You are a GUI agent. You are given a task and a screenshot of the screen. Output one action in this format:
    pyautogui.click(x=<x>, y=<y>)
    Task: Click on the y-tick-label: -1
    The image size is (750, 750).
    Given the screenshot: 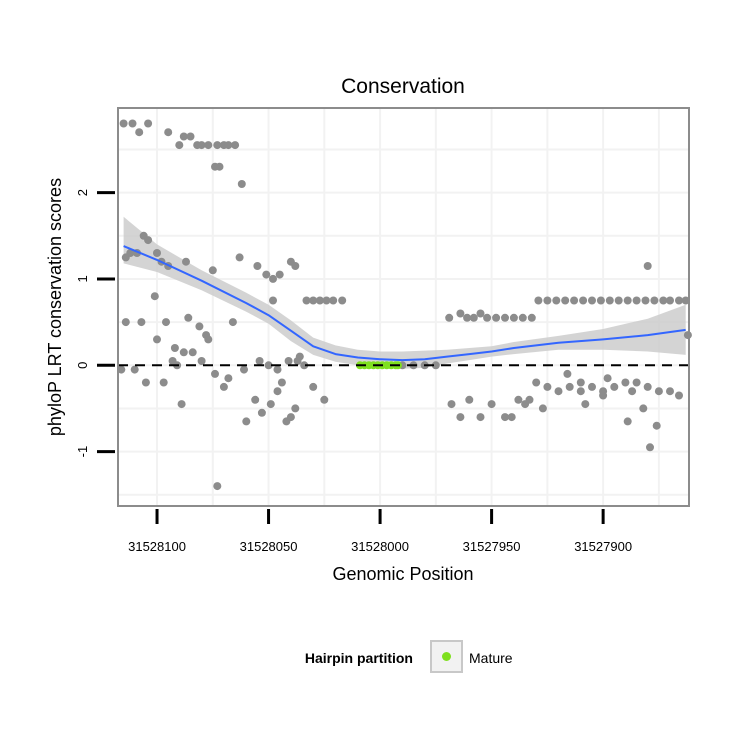 What is the action you would take?
    pyautogui.click(x=82, y=452)
    